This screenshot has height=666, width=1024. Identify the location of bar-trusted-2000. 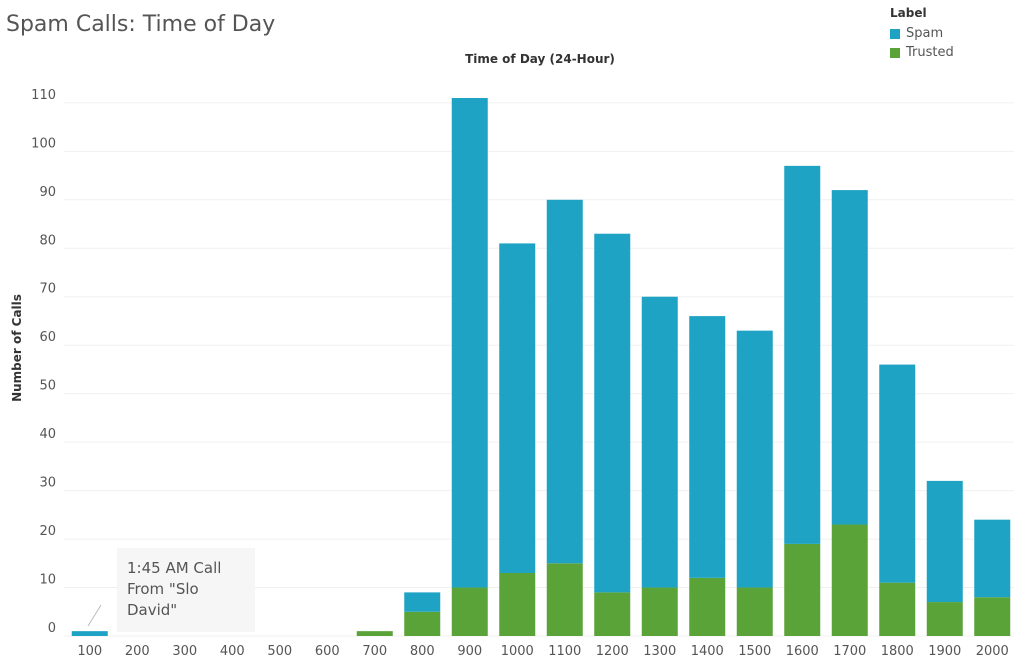
(992, 616).